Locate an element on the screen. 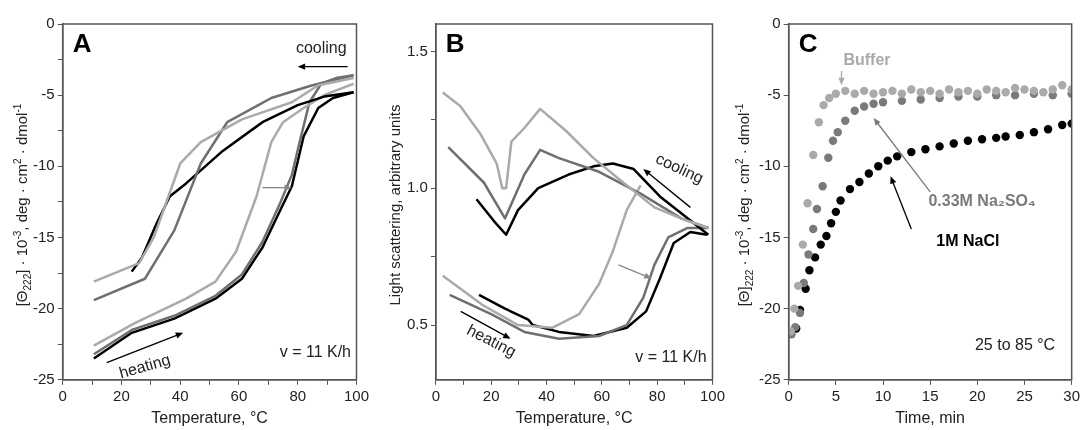 Image resolution: width=1083 pixels, height=430 pixels. chart-title: C is located at coordinates (808, 43).